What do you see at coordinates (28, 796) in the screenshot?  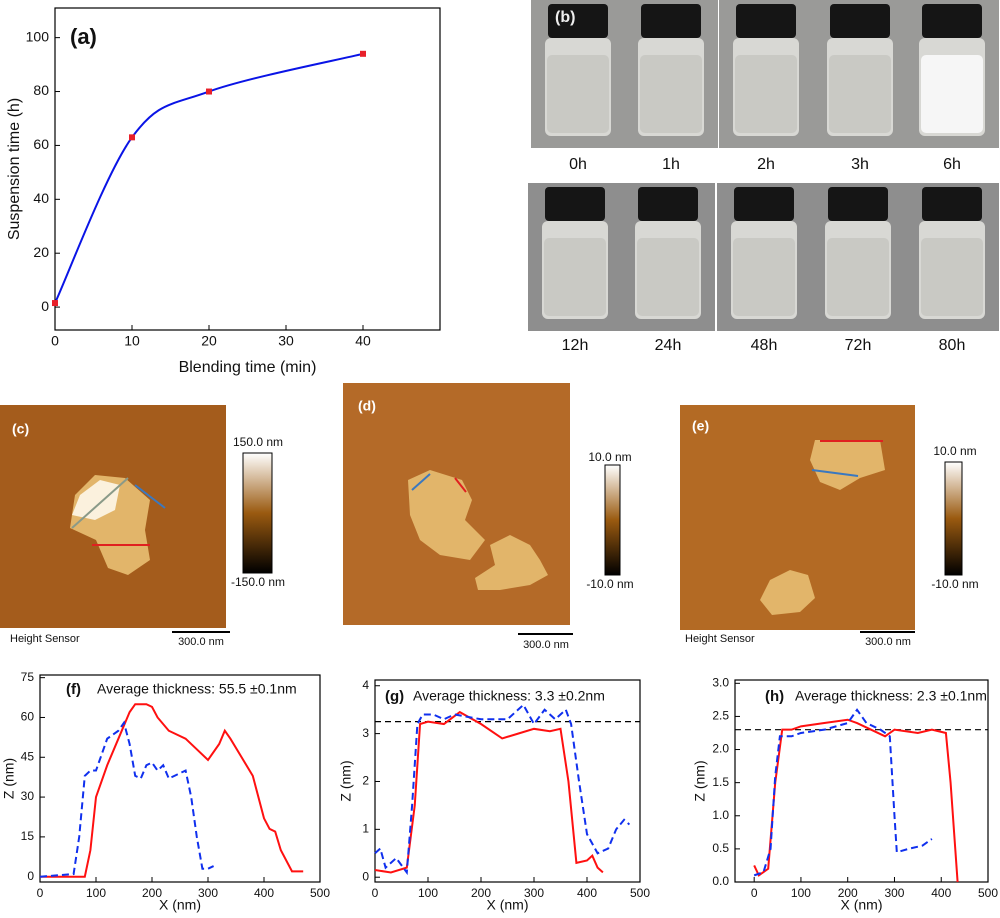 I see `y-tick-label: 30` at bounding box center [28, 796].